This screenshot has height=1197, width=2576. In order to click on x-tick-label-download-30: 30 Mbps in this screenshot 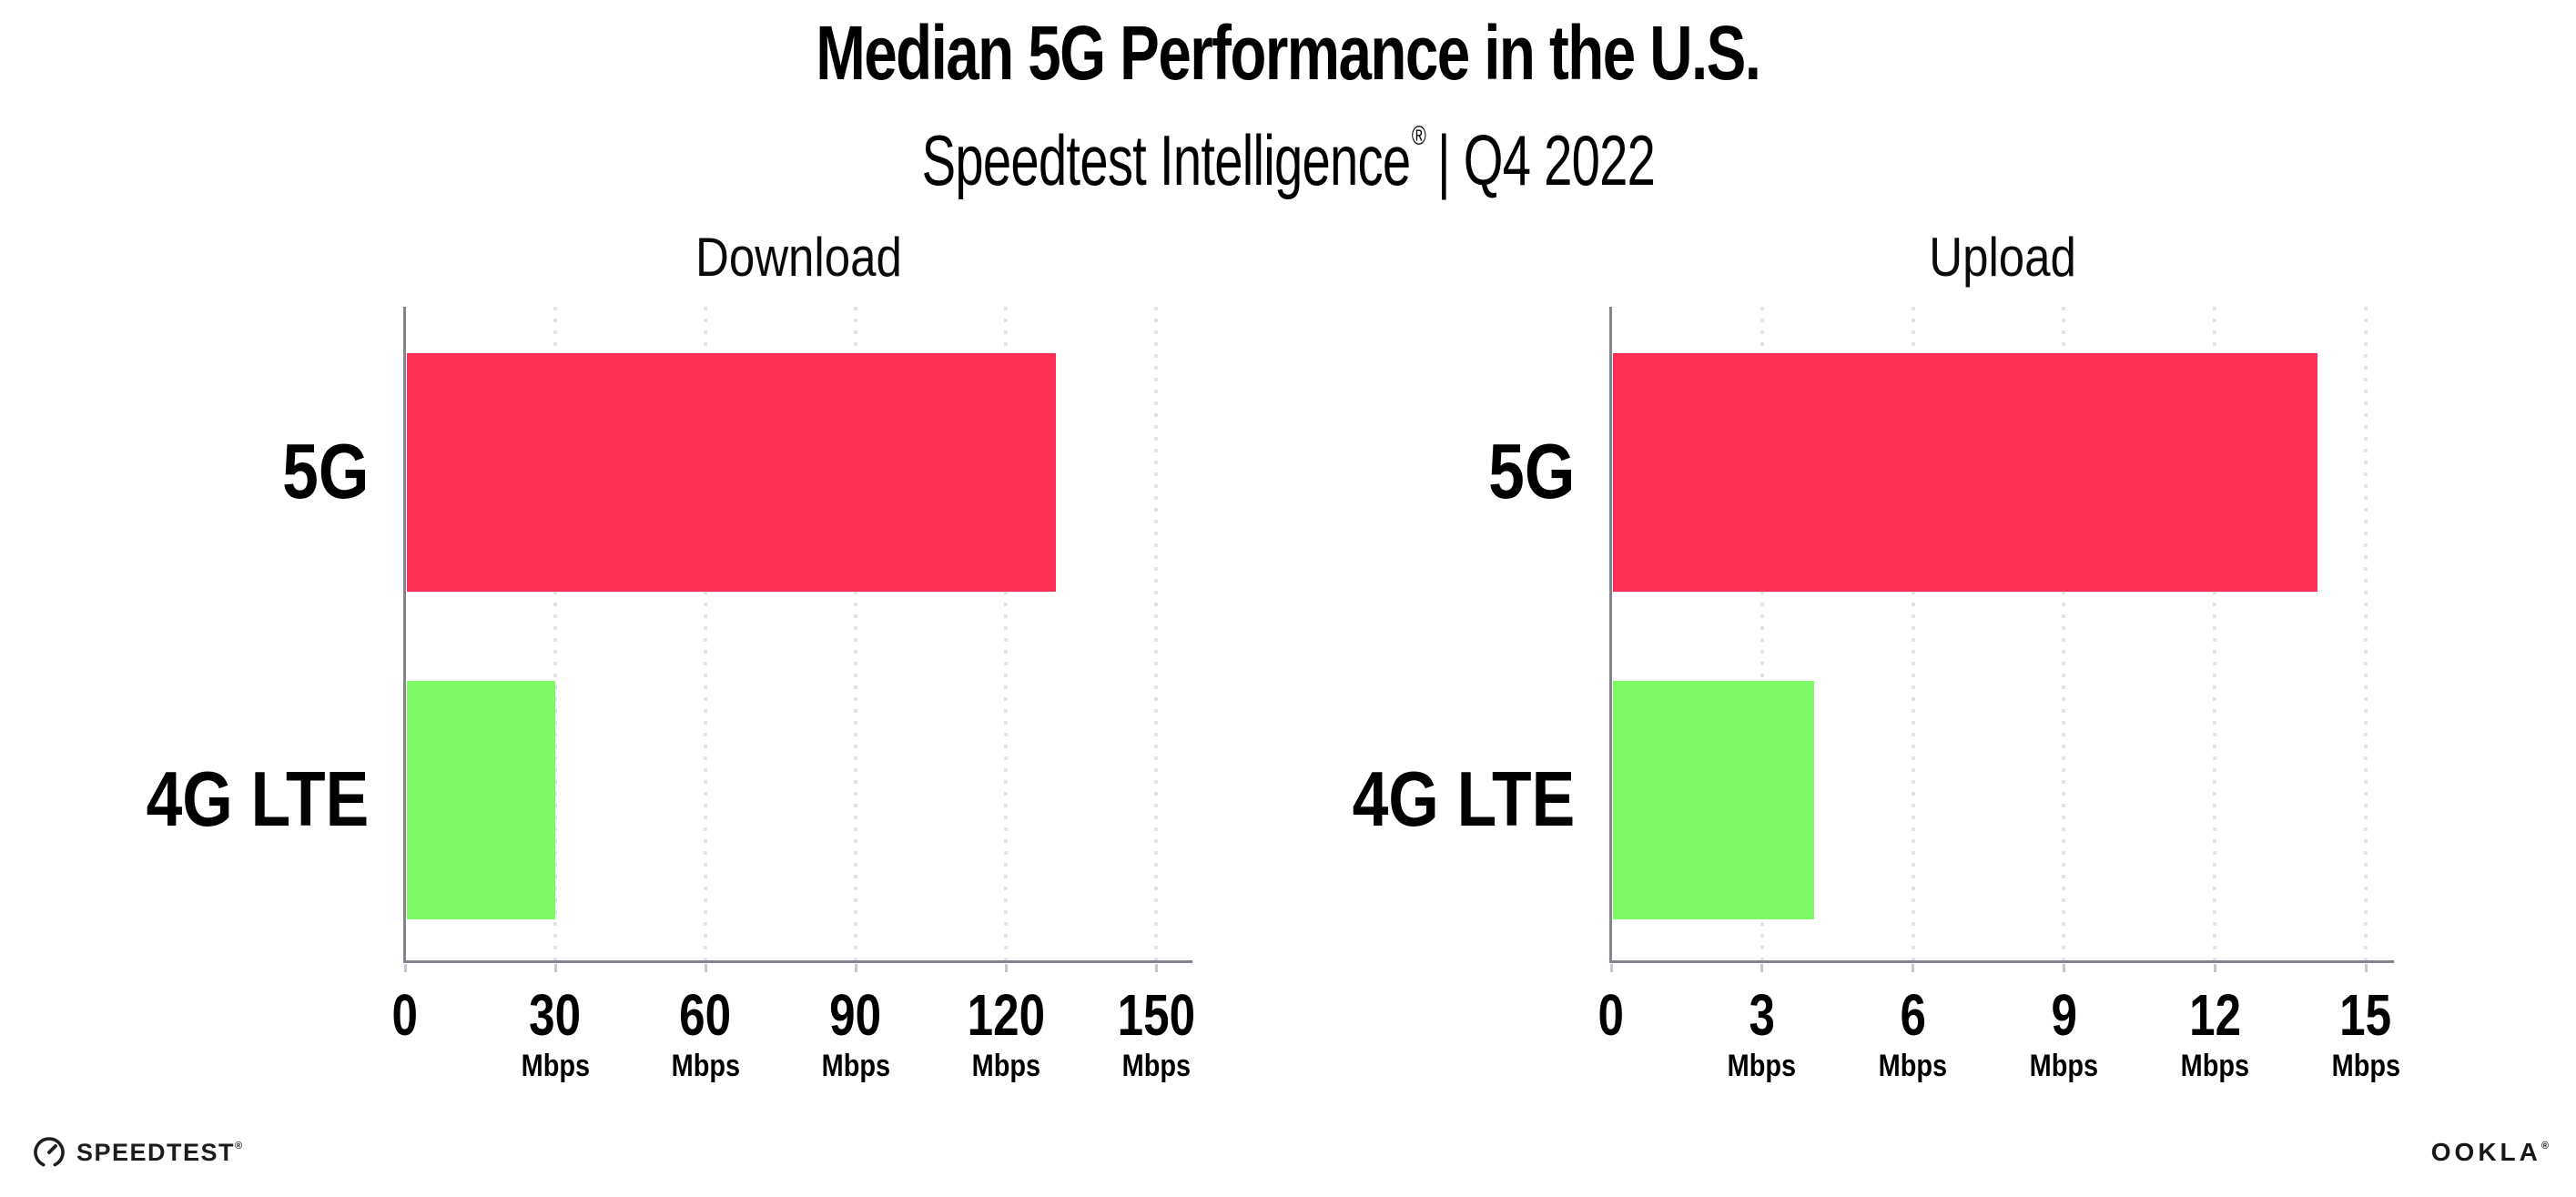, I will do `click(555, 1036)`.